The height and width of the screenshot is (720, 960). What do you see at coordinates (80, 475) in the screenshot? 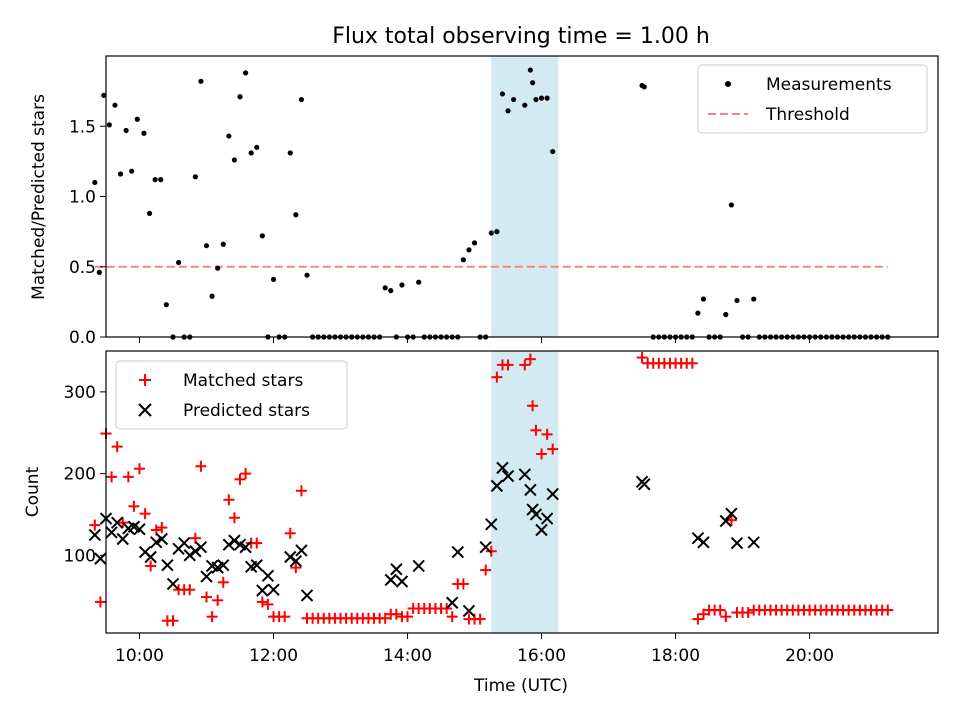
I see `y-tick-label: 200` at bounding box center [80, 475].